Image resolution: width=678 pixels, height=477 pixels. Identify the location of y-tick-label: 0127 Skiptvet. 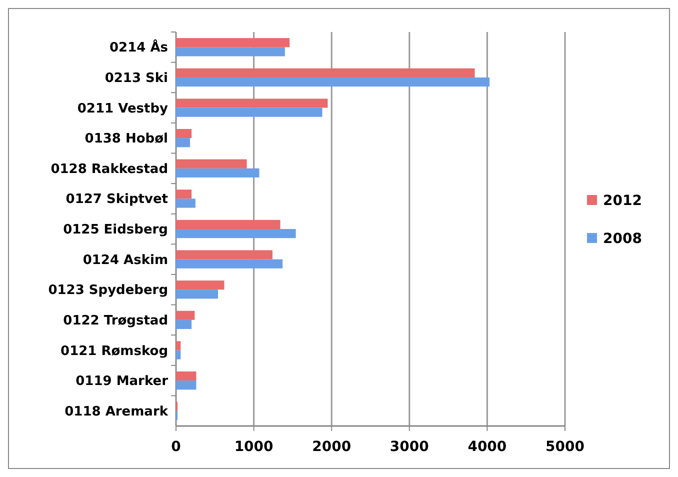
(117, 200).